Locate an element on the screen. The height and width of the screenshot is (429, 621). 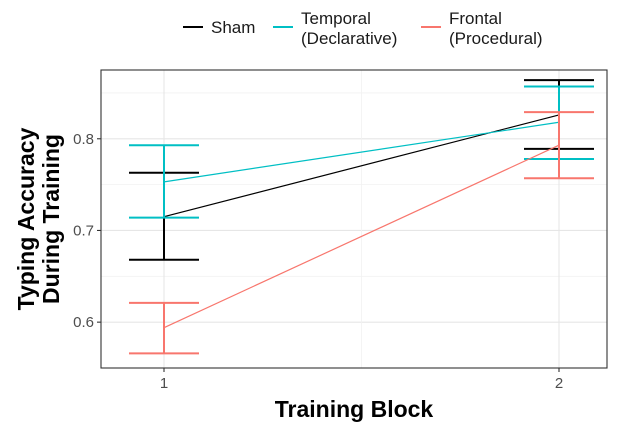
y-tick-label: 0.7 is located at coordinates (83, 230).